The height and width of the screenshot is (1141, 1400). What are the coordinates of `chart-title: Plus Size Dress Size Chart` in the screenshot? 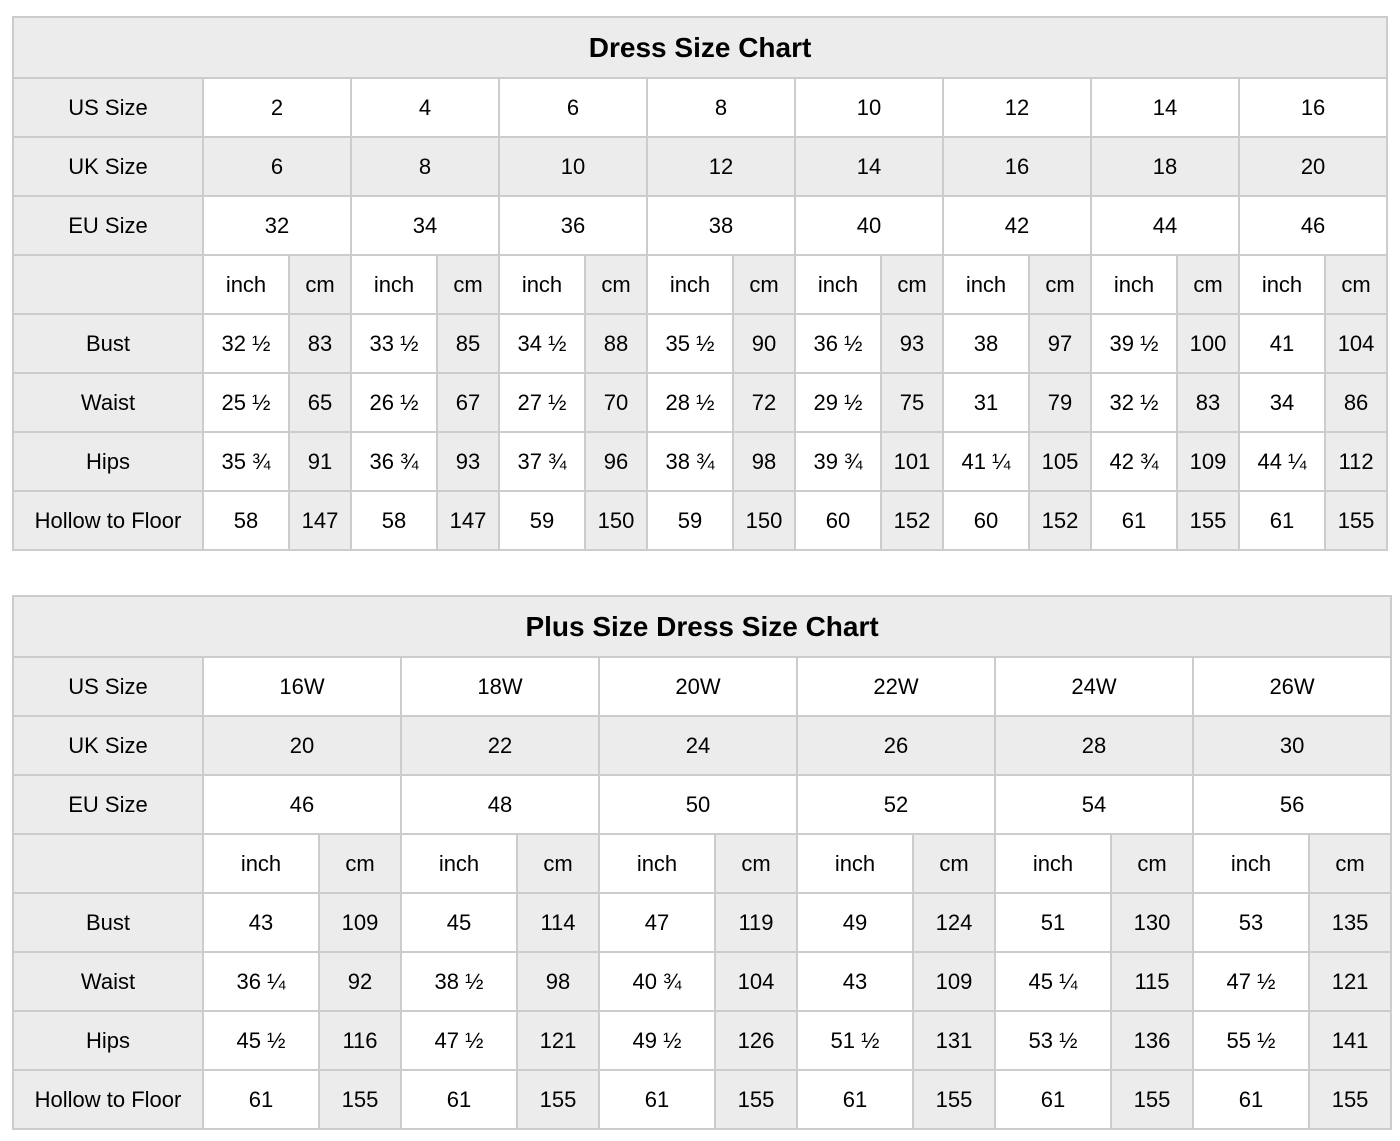 It's located at (702, 626).